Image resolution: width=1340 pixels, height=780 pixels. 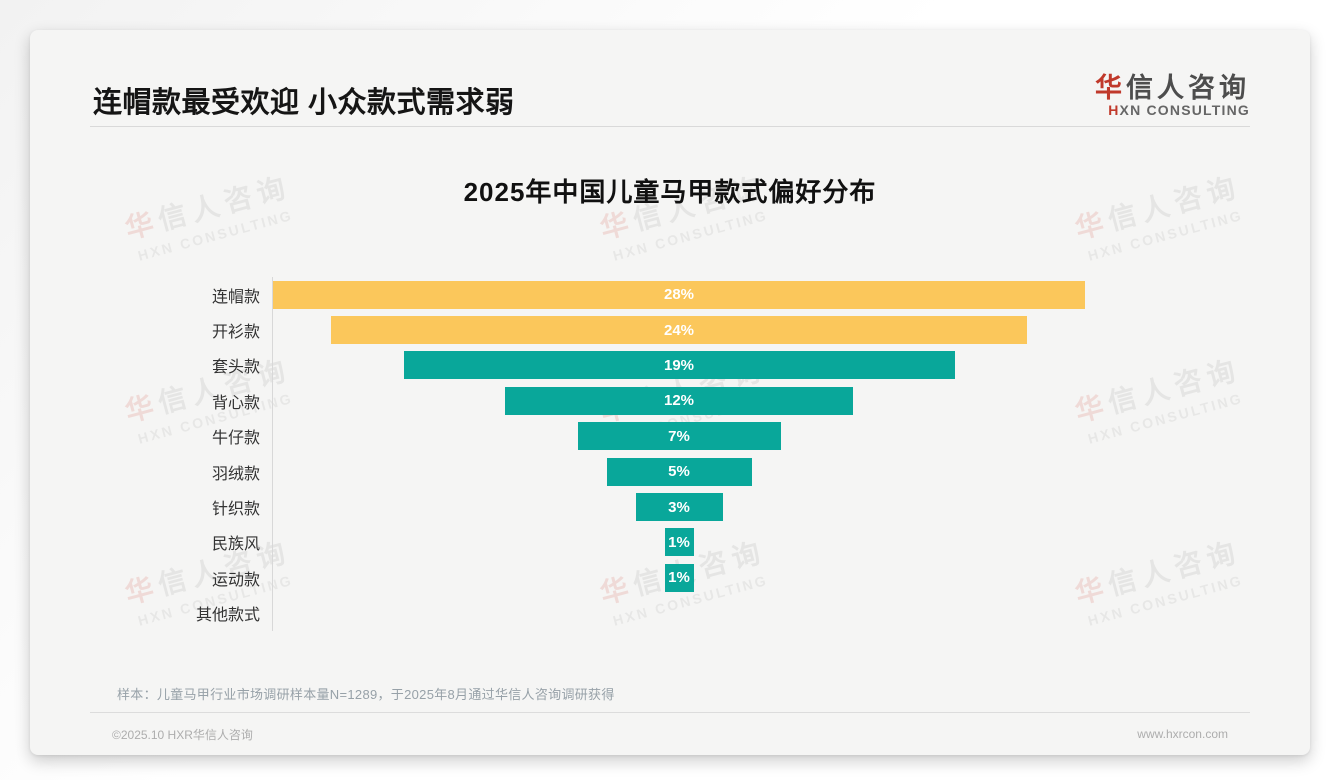 I want to click on chart-title: 2025年中国儿童马甲款式偏好分布, so click(x=670, y=192).